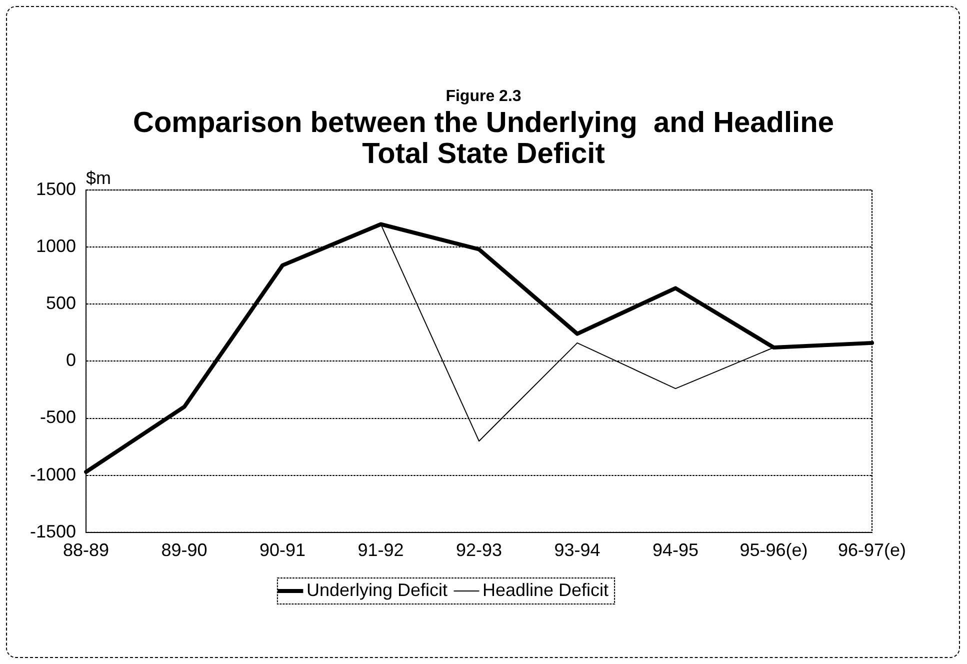  I want to click on y-tick-label: 1000, so click(56, 246).